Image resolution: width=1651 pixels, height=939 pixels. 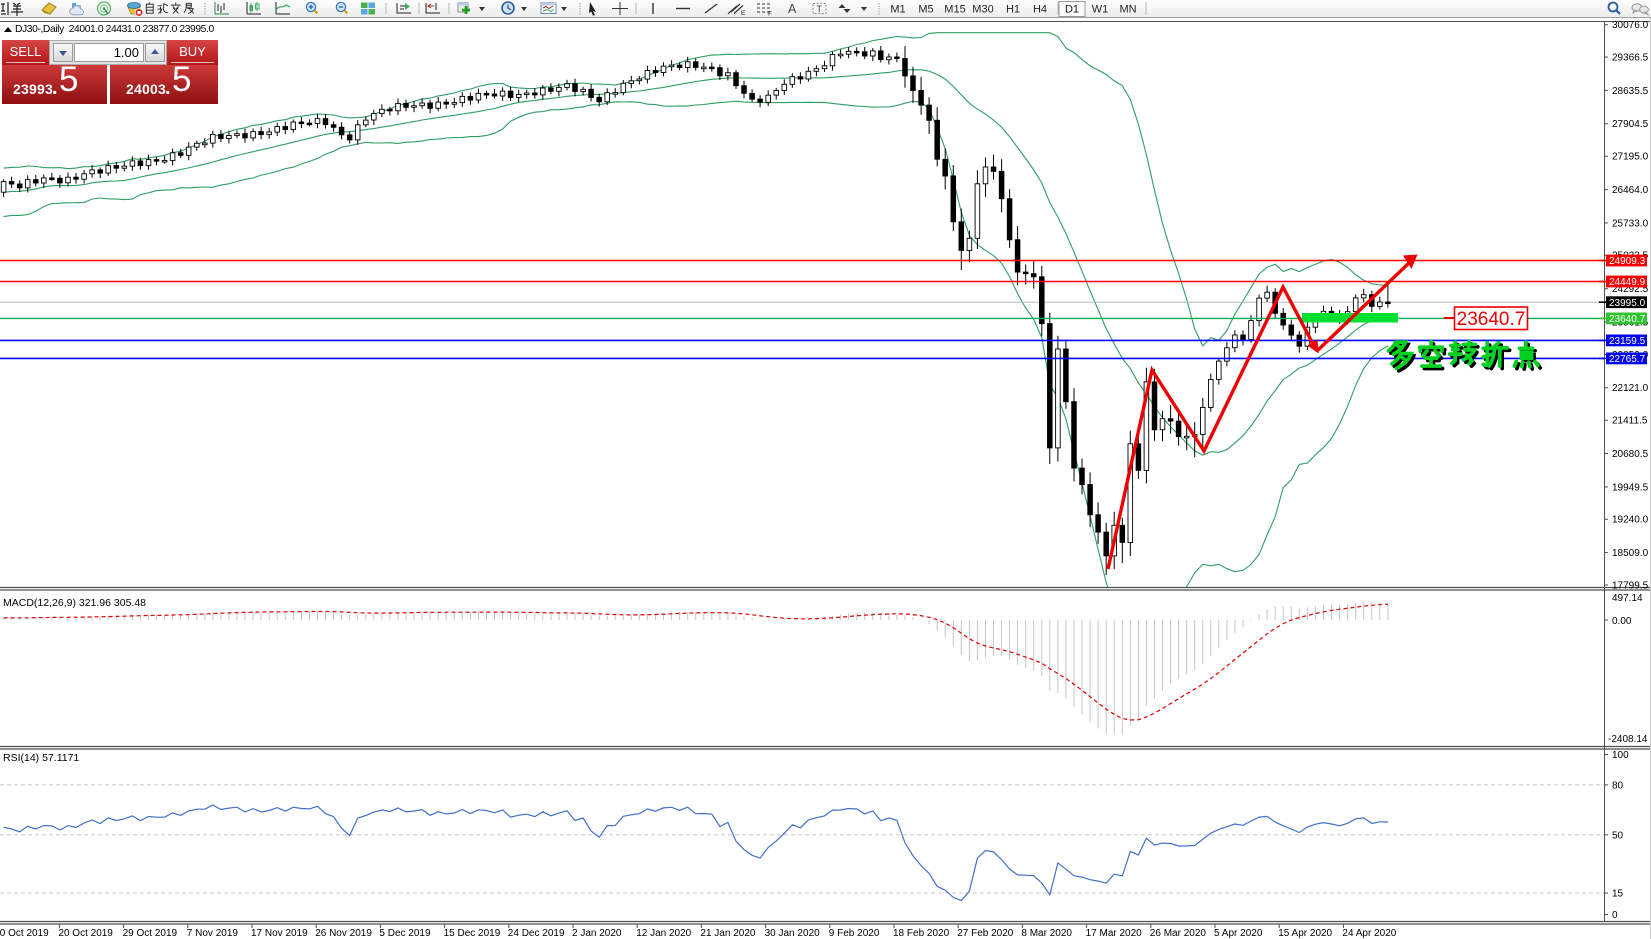 What do you see at coordinates (1630, 223) in the screenshot?
I see `svg-text: 25733.0` at bounding box center [1630, 223].